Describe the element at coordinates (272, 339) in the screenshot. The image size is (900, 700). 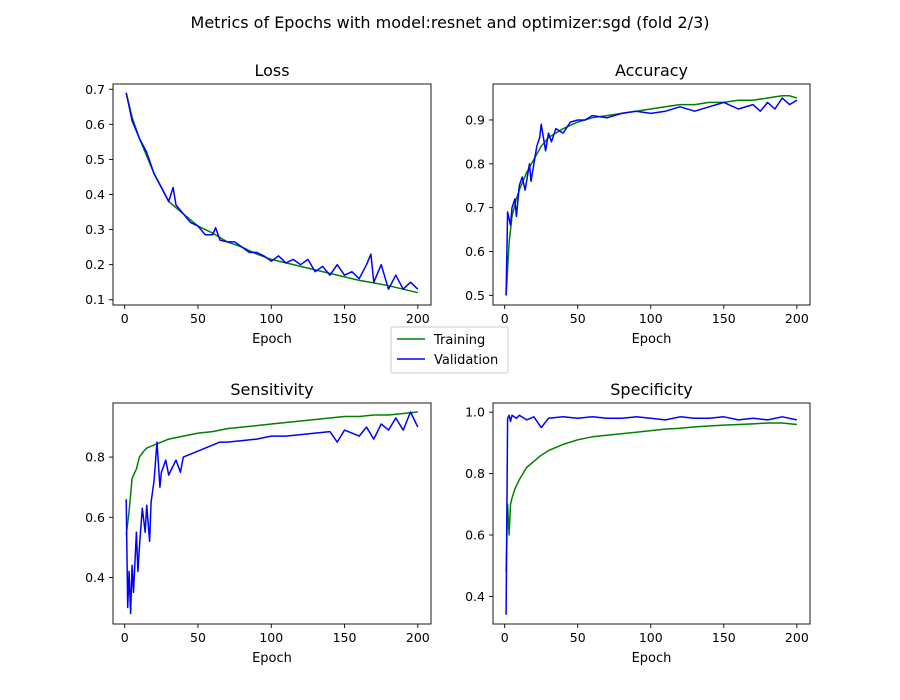
I see `x-axis-label-loss: Epoch` at that location.